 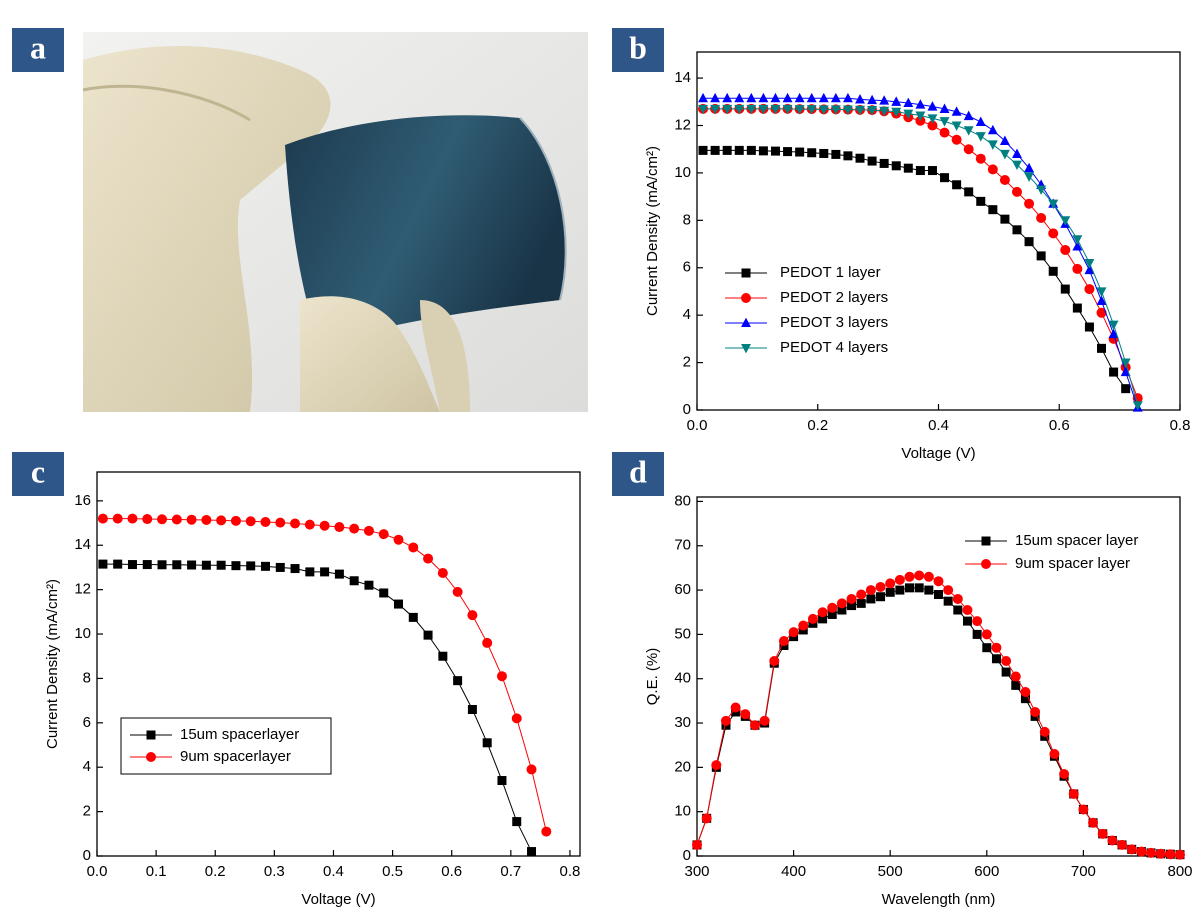 I want to click on x-tick-label: 0.6, so click(x=1059, y=425).